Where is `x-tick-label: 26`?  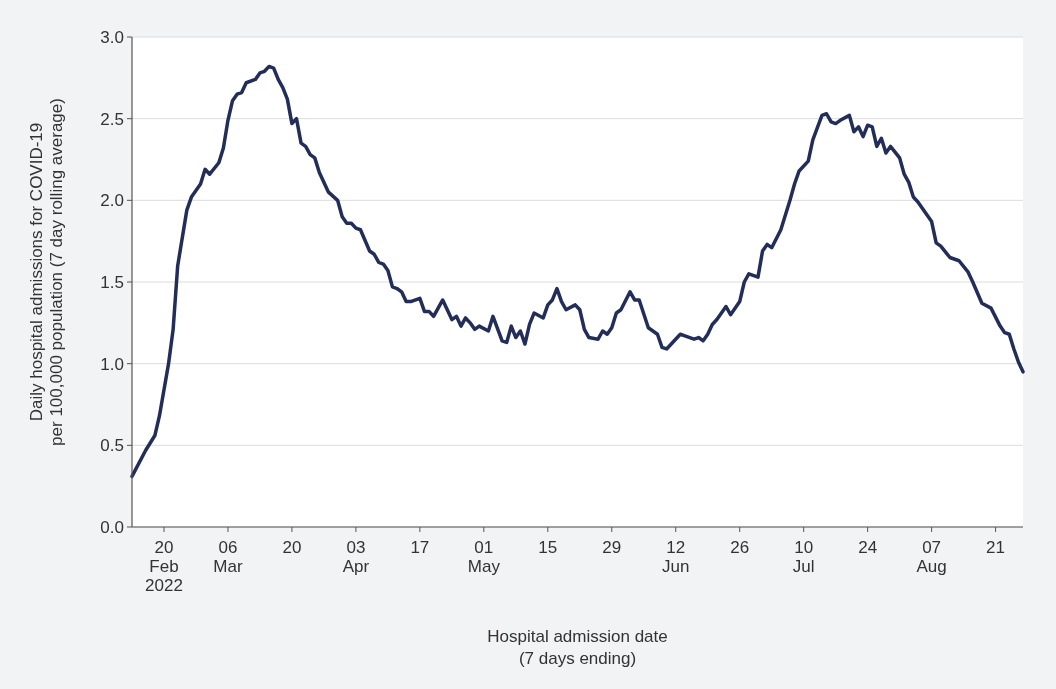 x-tick-label: 26 is located at coordinates (740, 547).